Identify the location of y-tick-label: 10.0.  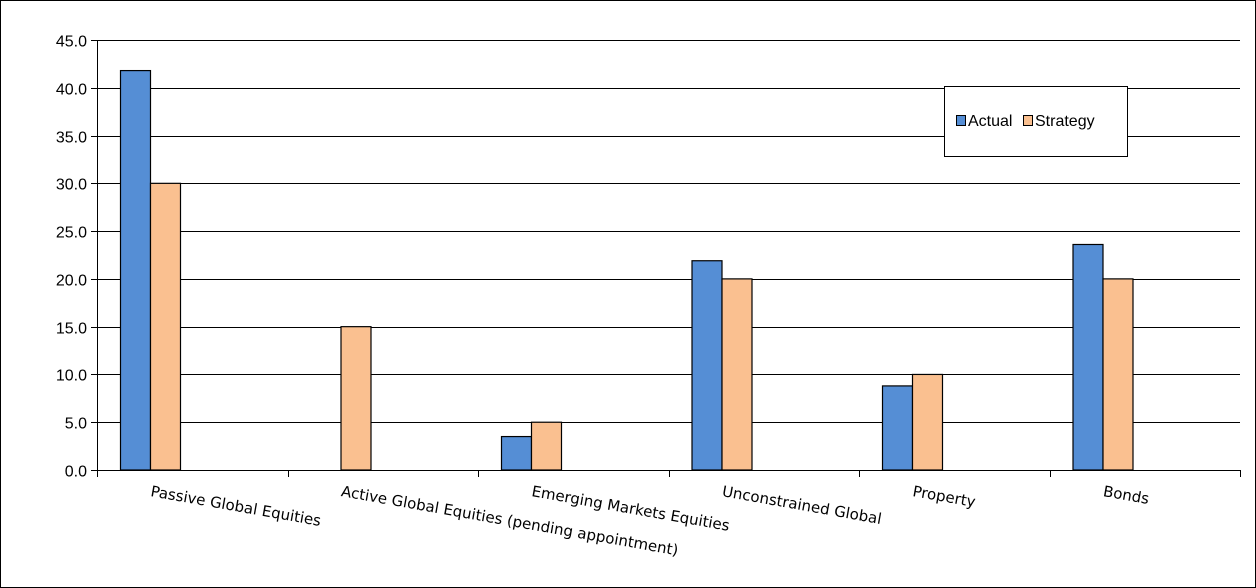
(71, 376).